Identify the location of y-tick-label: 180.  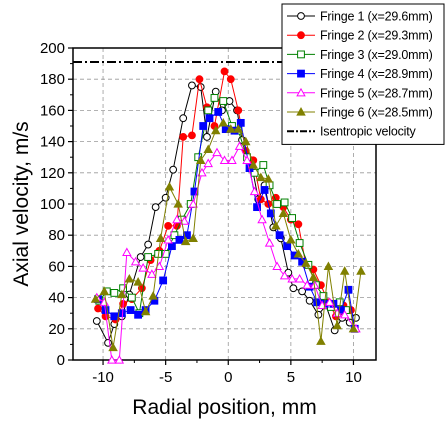
(52, 79).